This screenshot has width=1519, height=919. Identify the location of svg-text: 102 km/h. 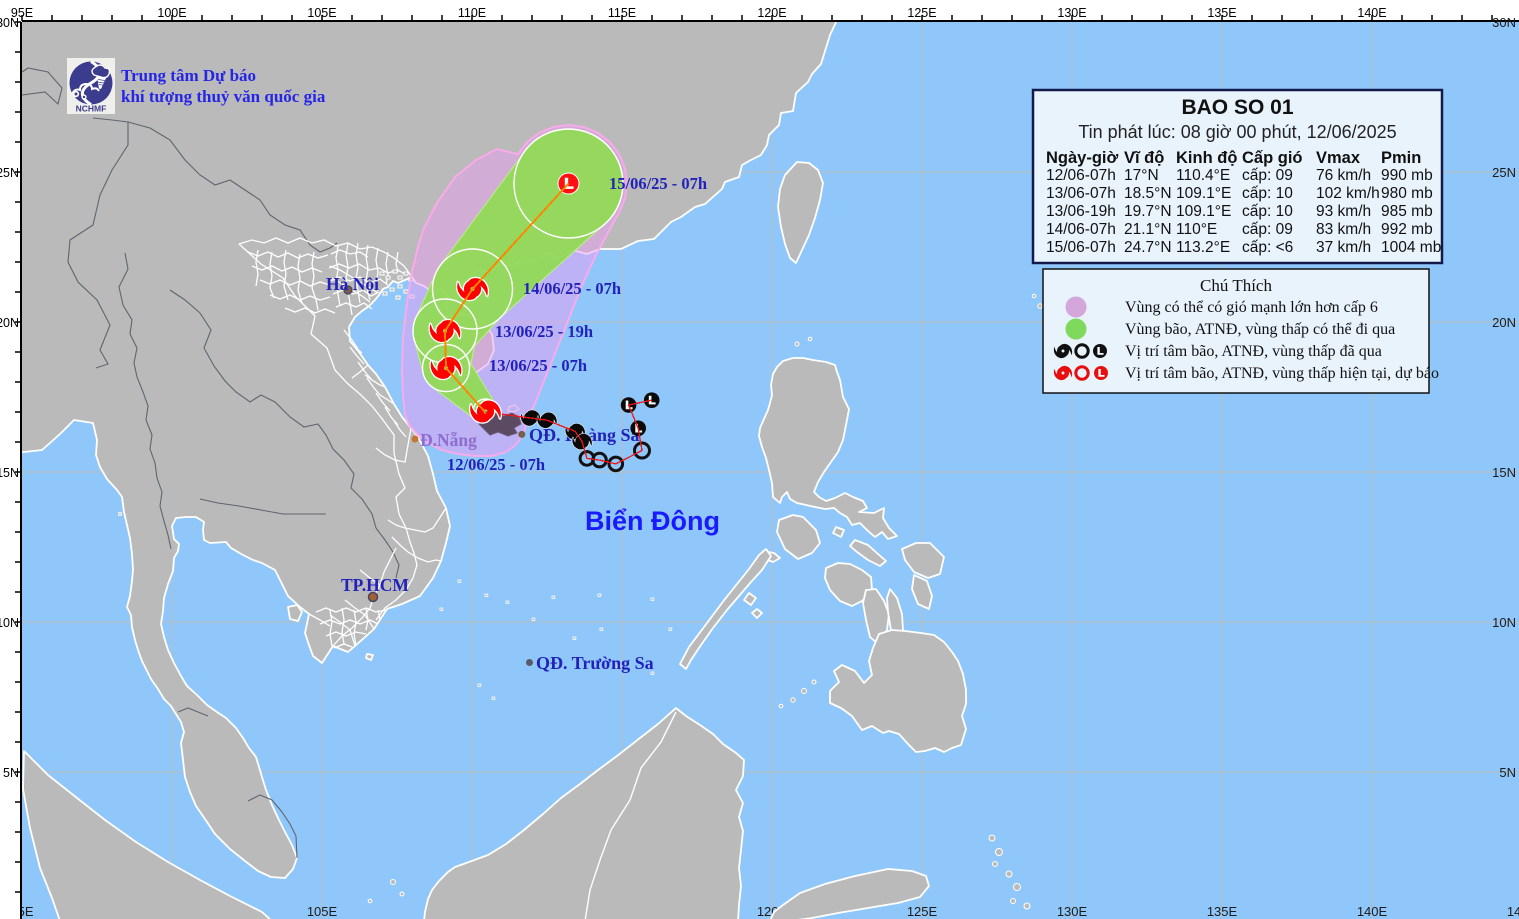
(1348, 193).